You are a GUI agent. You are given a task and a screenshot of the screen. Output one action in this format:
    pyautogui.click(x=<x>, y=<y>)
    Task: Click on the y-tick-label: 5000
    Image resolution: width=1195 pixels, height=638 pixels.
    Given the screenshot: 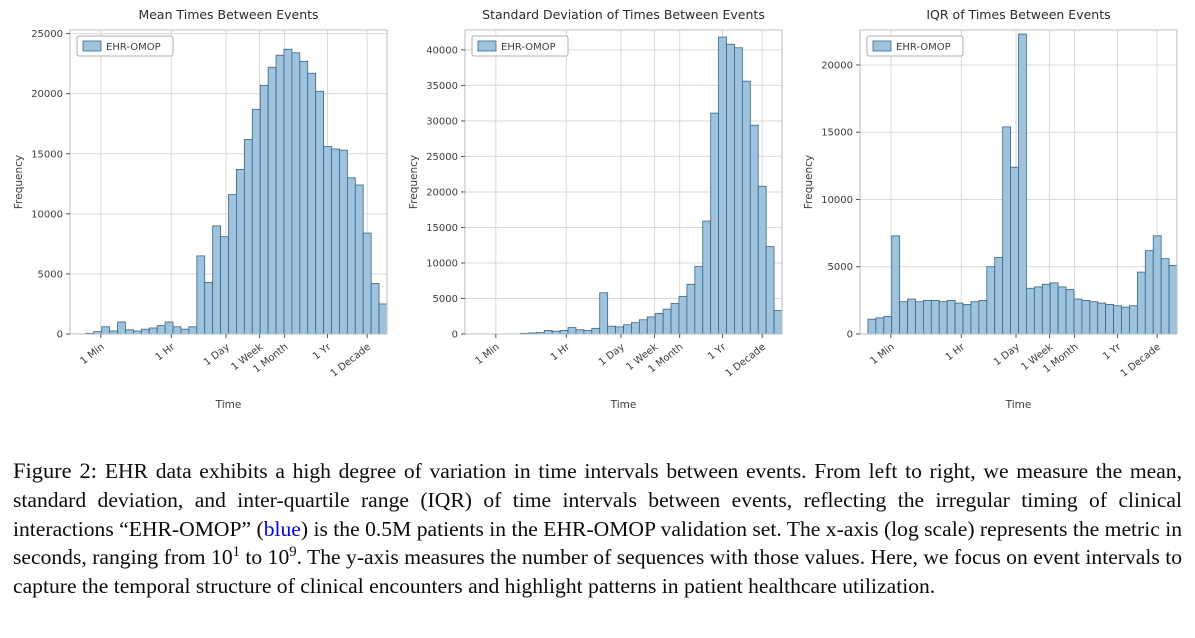 What is the action you would take?
    pyautogui.click(x=840, y=267)
    